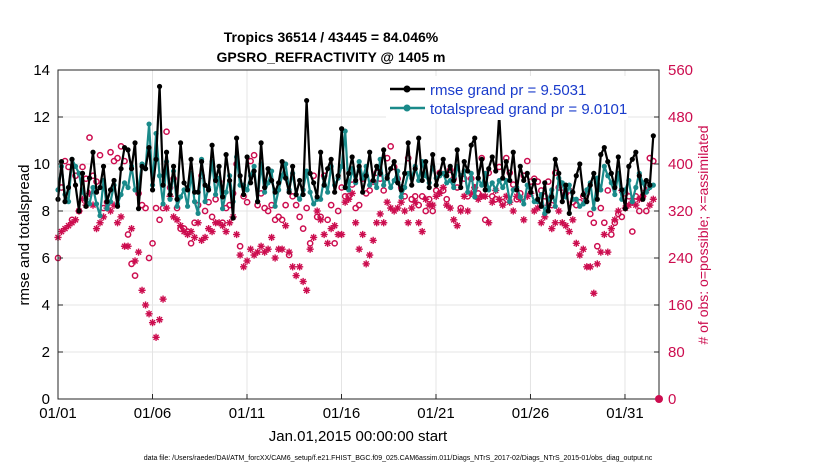 Image resolution: width=830 pixels, height=470 pixels. What do you see at coordinates (673, 235) in the screenshot?
I see `y-axis-right: 0 80 160 240 320 400 480 560` at bounding box center [673, 235].